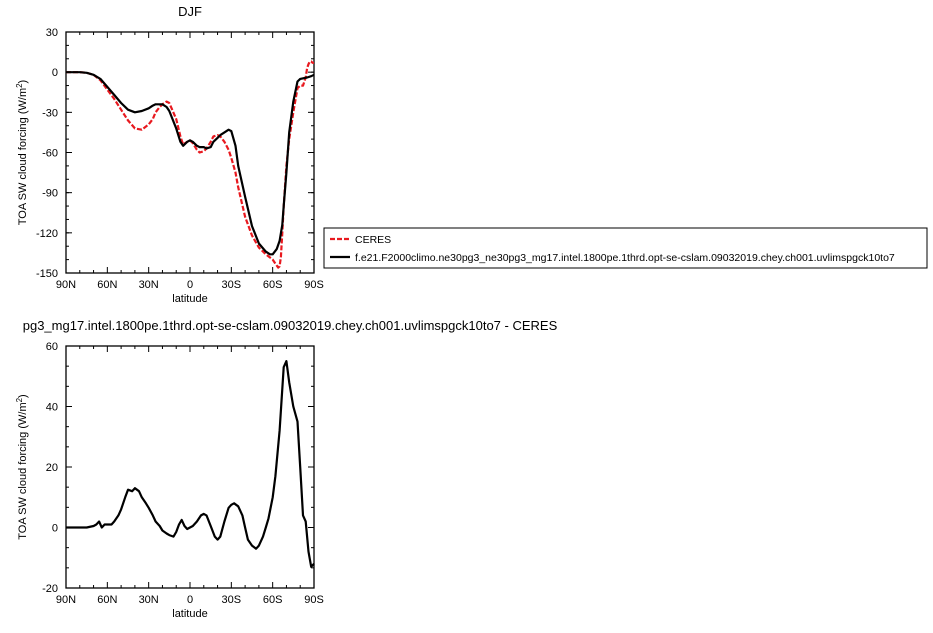 Image resolution: width=933 pixels, height=633 pixels. I want to click on y-tick-label: 20, so click(52, 468).